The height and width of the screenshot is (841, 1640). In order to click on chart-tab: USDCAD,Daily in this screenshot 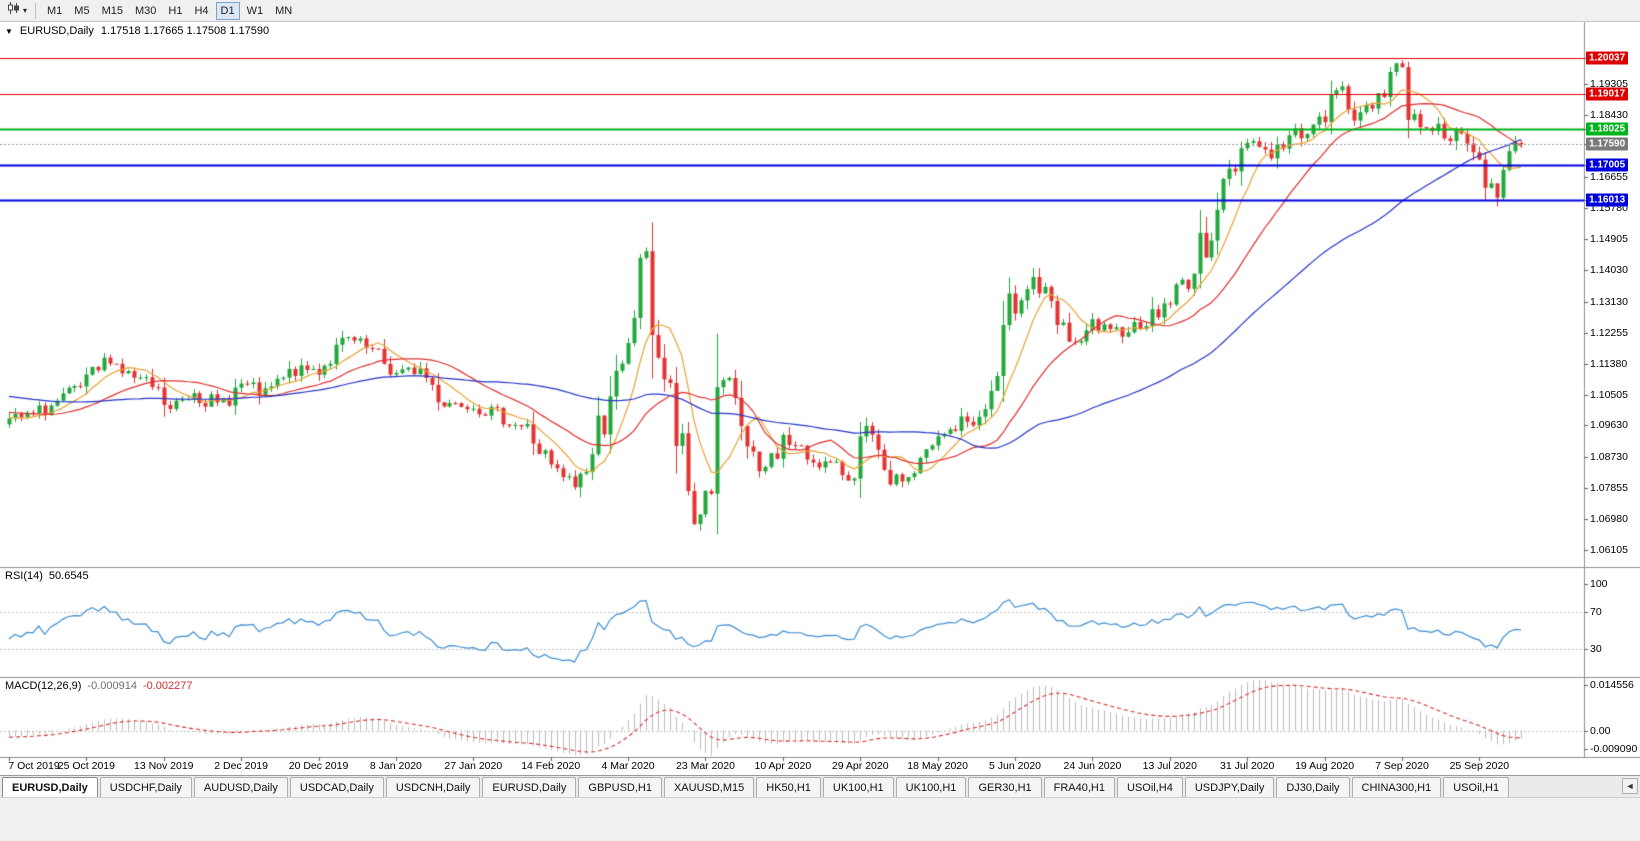, I will do `click(336, 787)`.